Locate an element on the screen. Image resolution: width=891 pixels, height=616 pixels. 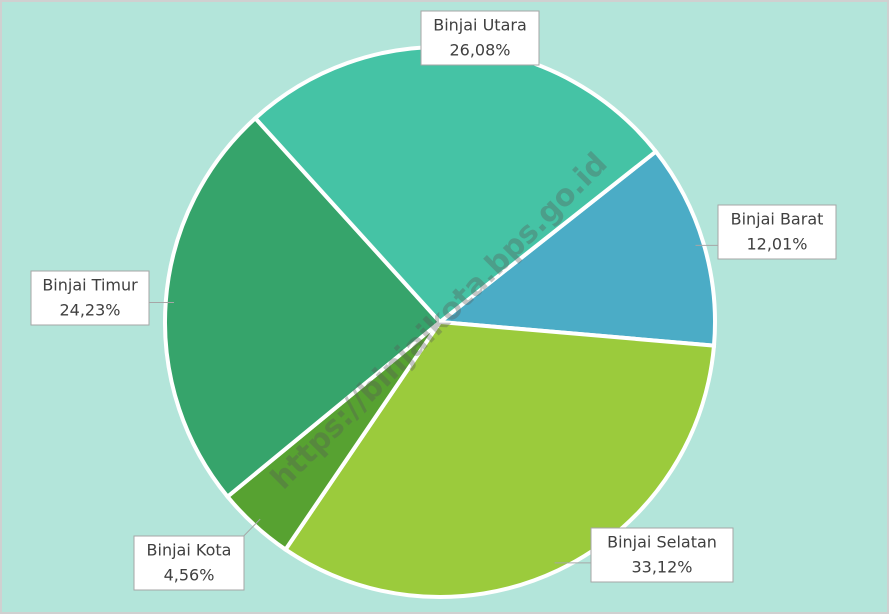
label-value: 26,08% is located at coordinates (479, 50).